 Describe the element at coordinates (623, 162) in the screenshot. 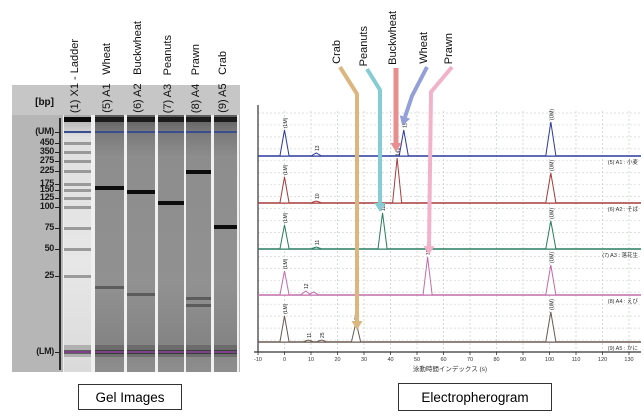

I see `trace-right-label: (5) A1 : 小麦` at that location.